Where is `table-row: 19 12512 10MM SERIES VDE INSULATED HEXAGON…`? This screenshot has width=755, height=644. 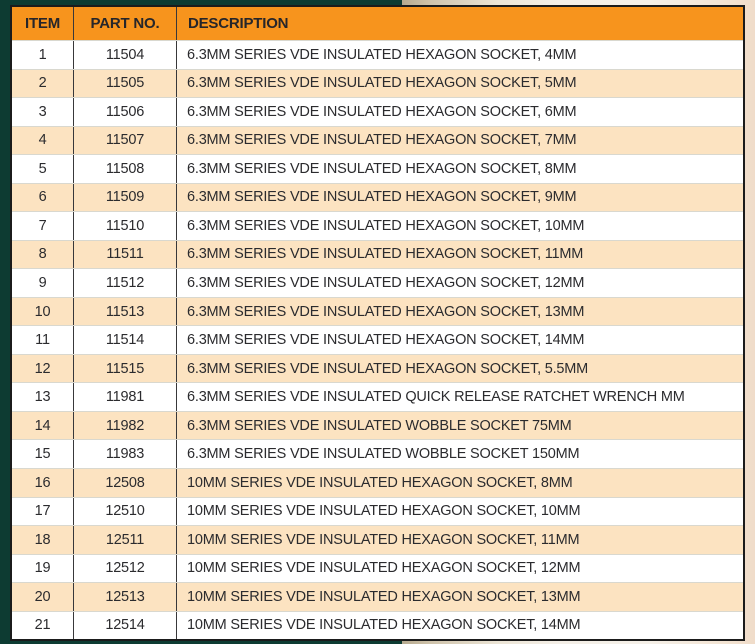 table-row: 19 12512 10MM SERIES VDE INSULATED HEXAGON… is located at coordinates (377, 568).